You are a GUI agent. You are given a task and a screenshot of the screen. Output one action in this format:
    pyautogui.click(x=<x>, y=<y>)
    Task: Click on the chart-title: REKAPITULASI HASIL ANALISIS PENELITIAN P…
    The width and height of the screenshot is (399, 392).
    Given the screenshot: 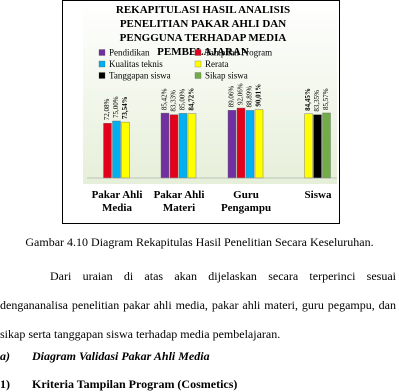 What is the action you would take?
    pyautogui.click(x=203, y=31)
    